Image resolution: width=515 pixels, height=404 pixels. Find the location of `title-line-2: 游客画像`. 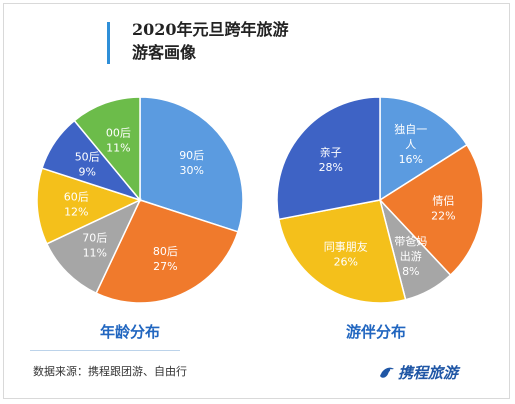

title-line-2: 游客画像 is located at coordinates (164, 52).